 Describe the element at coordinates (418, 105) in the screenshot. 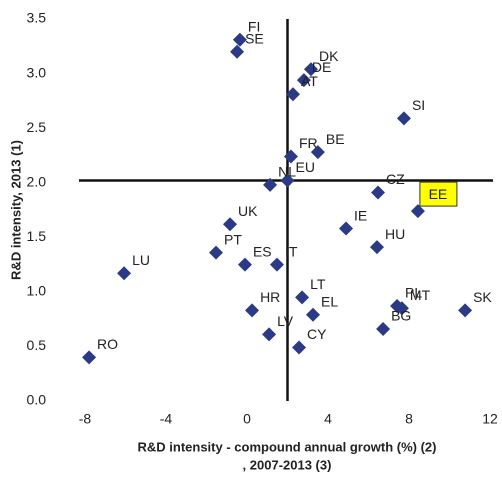

I see `point-label: SI` at that location.